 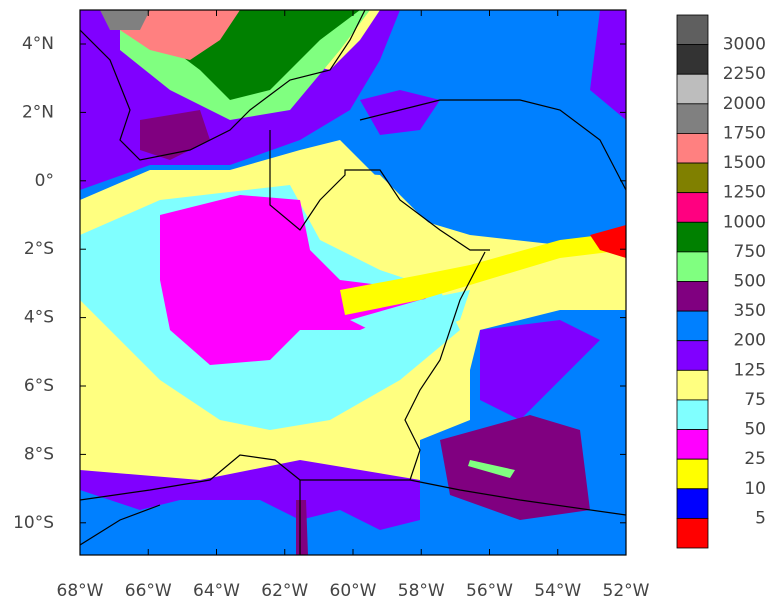 What do you see at coordinates (744, 222) in the screenshot?
I see `colorbar-label: 1000` at bounding box center [744, 222].